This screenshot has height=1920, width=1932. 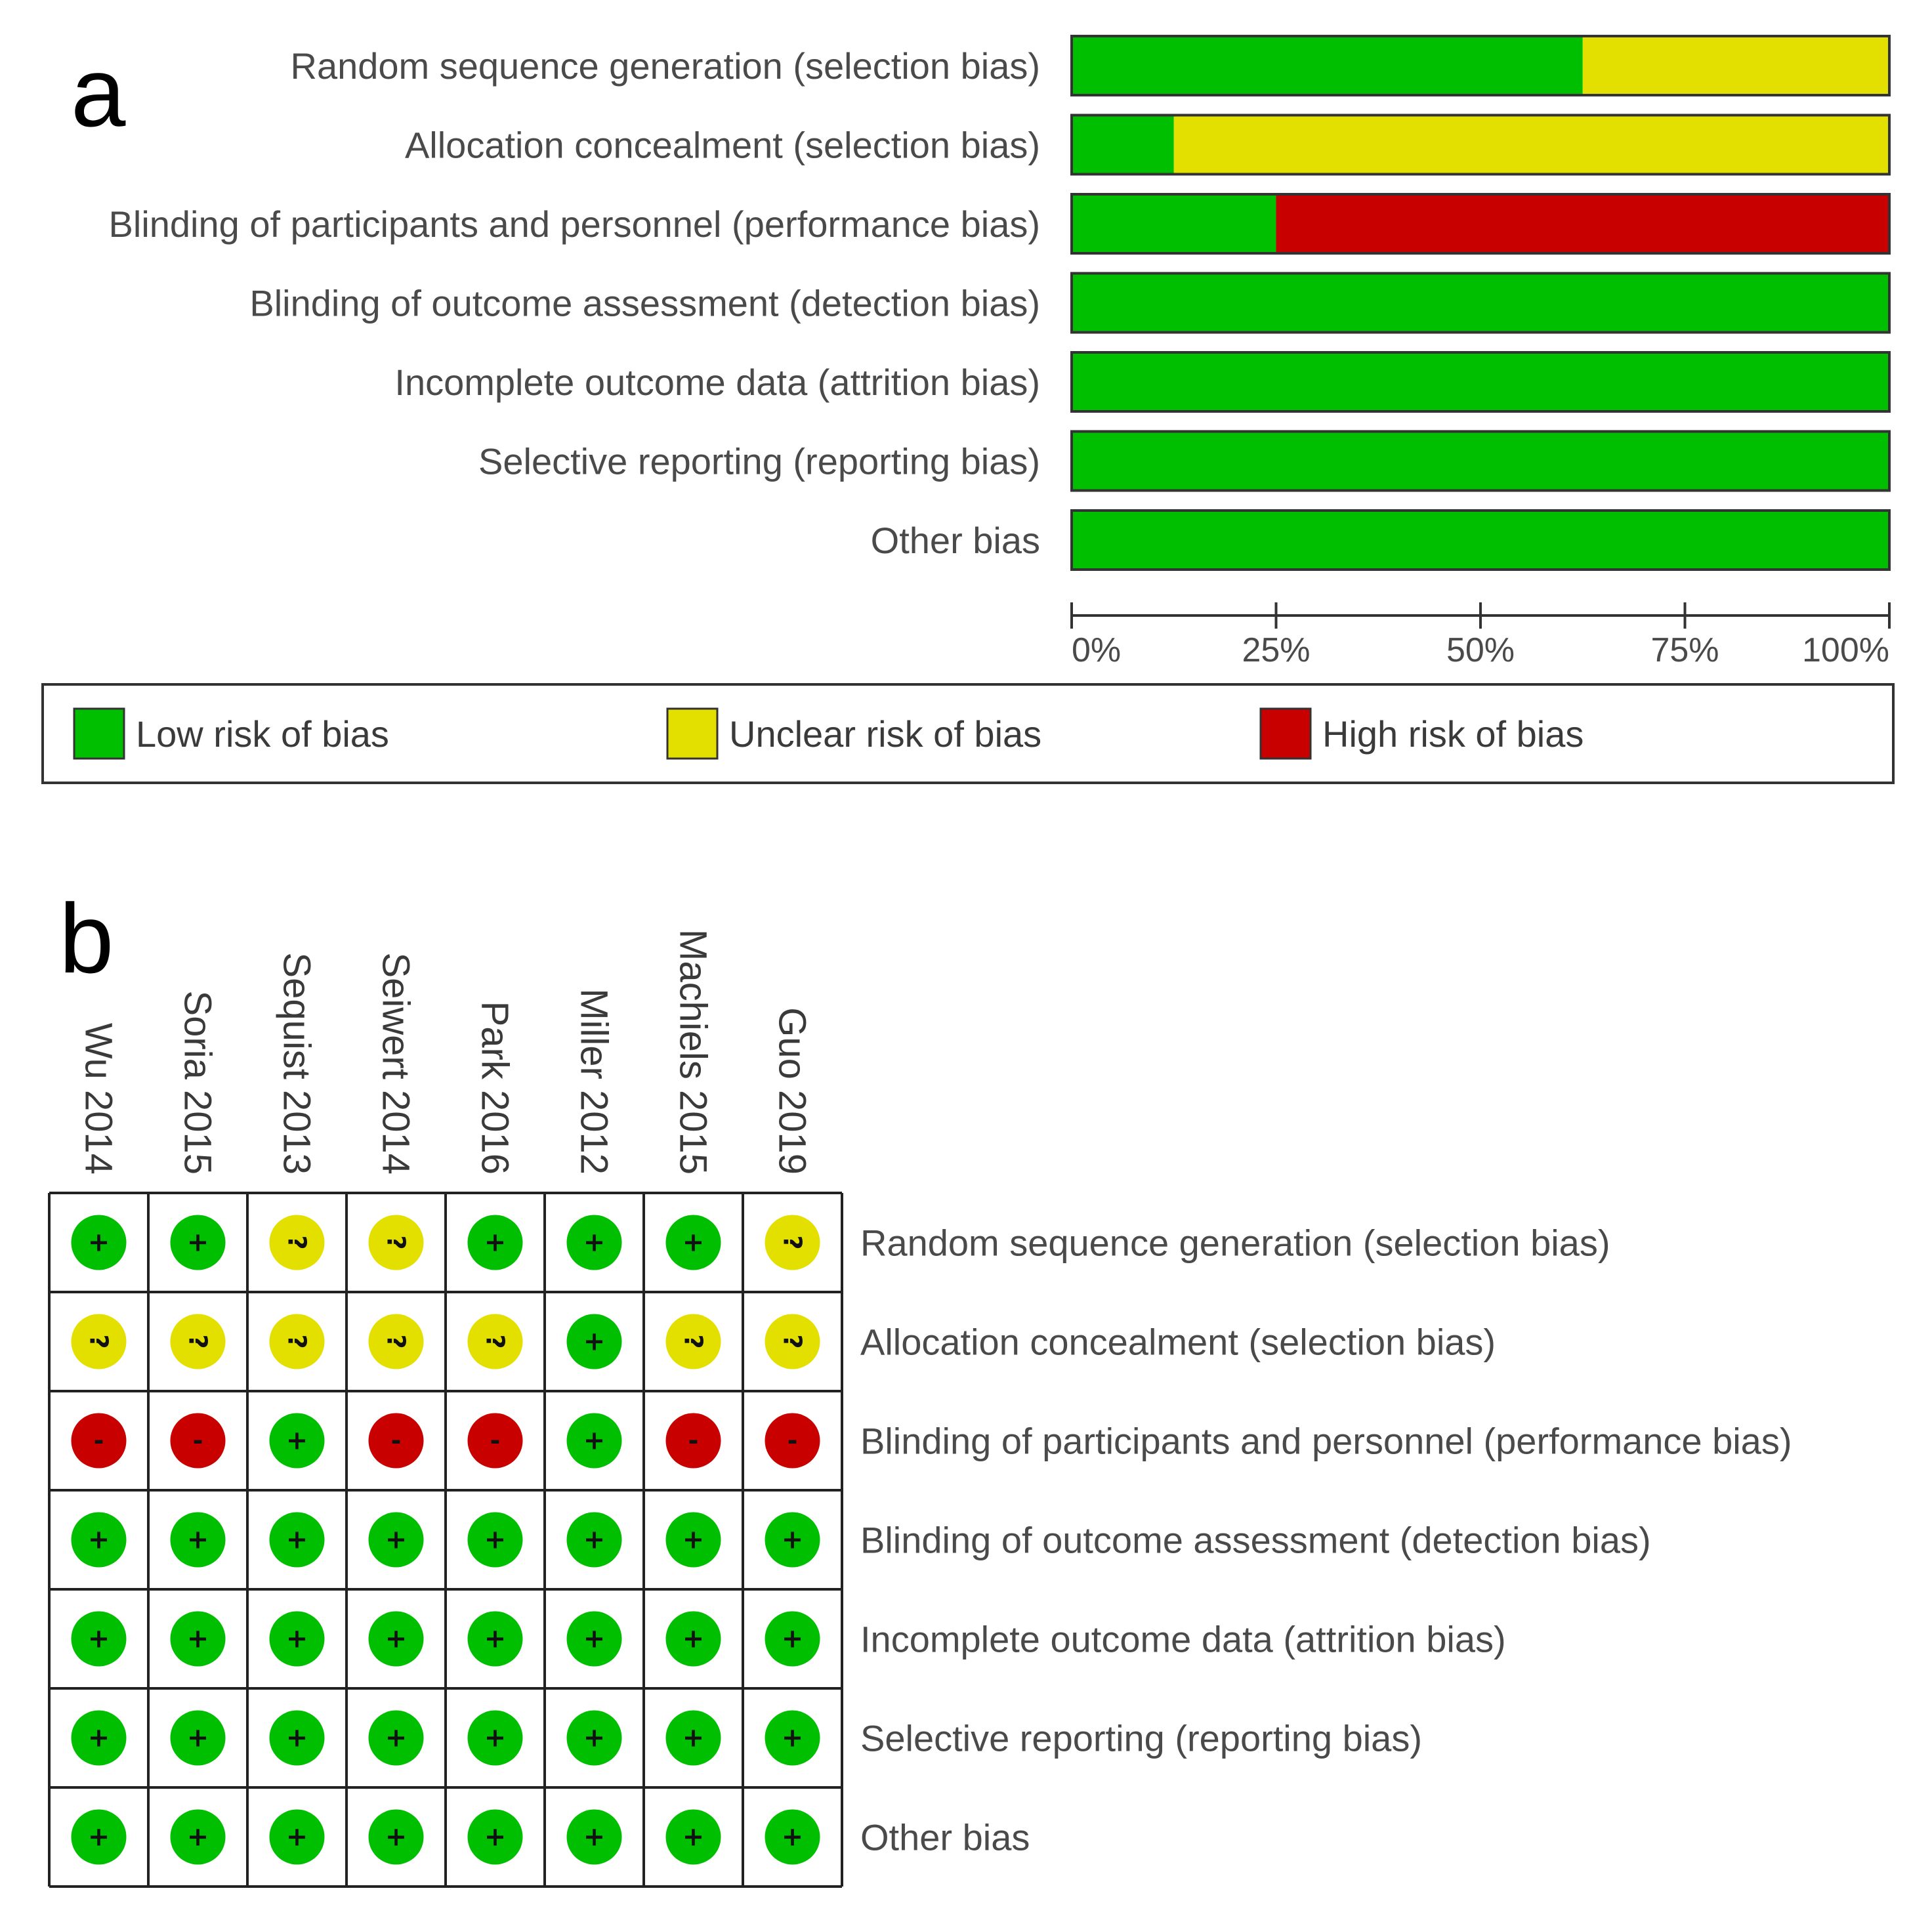 What do you see at coordinates (495, 1088) in the screenshot?
I see `study-label: Park 2016` at bounding box center [495, 1088].